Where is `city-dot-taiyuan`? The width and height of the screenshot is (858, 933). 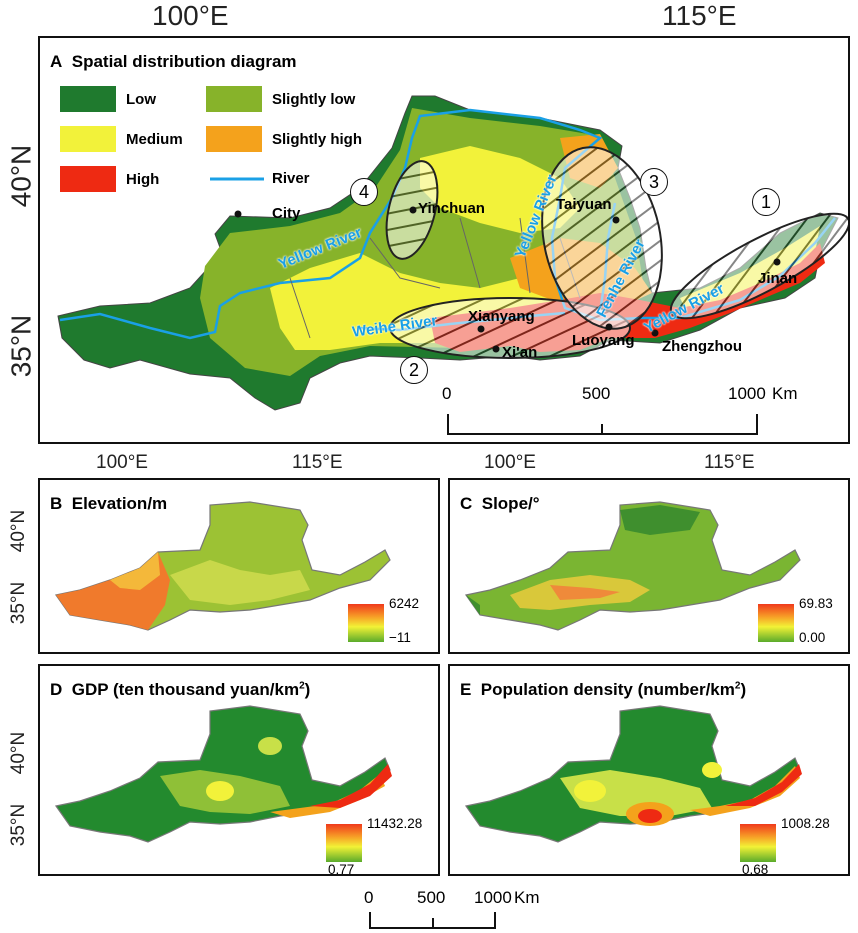
city-dot-taiyuan is located at coordinates (616, 220).